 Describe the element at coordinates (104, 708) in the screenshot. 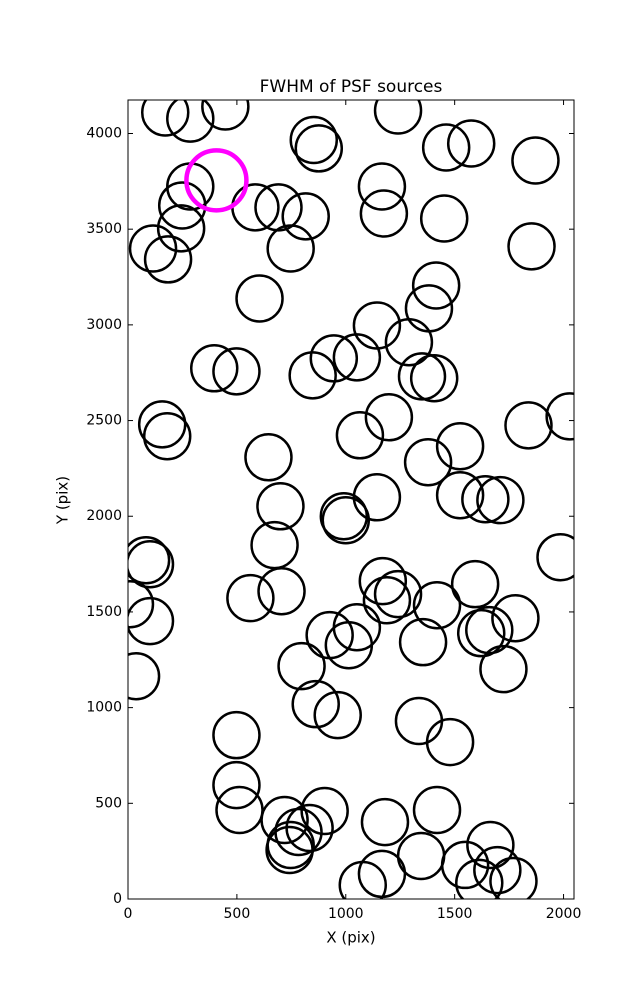

I see `y-tick-label: 1000` at that location.